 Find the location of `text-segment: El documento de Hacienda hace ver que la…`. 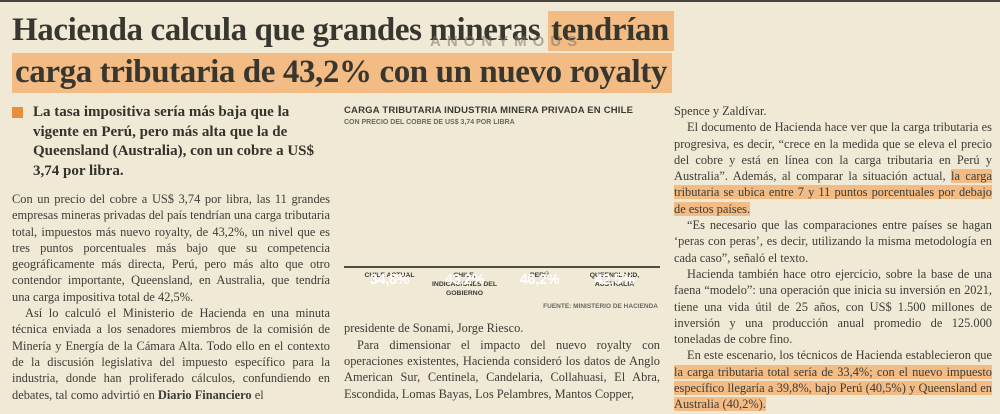

text-segment: El documento de Hacienda hace ver que la… is located at coordinates (833, 152).